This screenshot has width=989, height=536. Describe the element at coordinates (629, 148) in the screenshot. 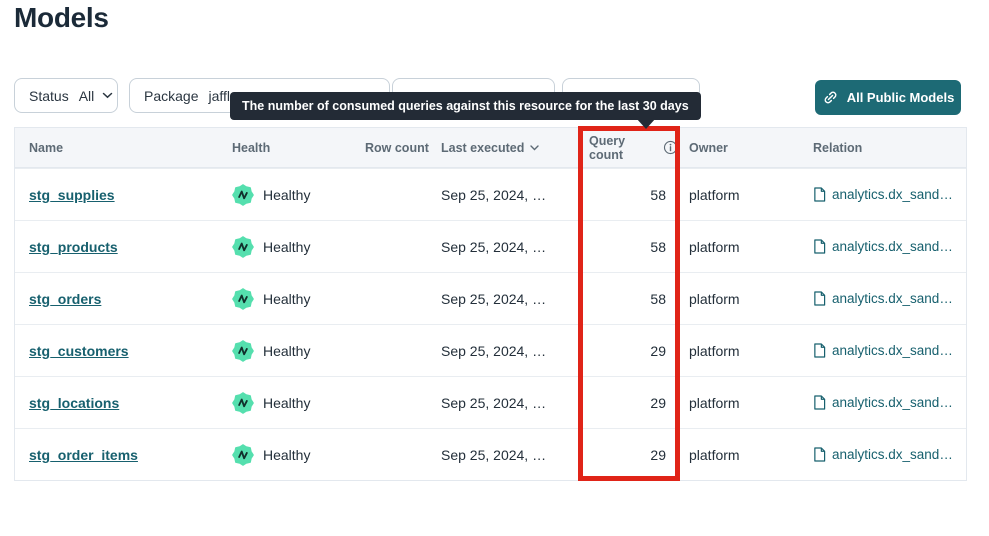

I see `column-header-query-count: Query count` at that location.